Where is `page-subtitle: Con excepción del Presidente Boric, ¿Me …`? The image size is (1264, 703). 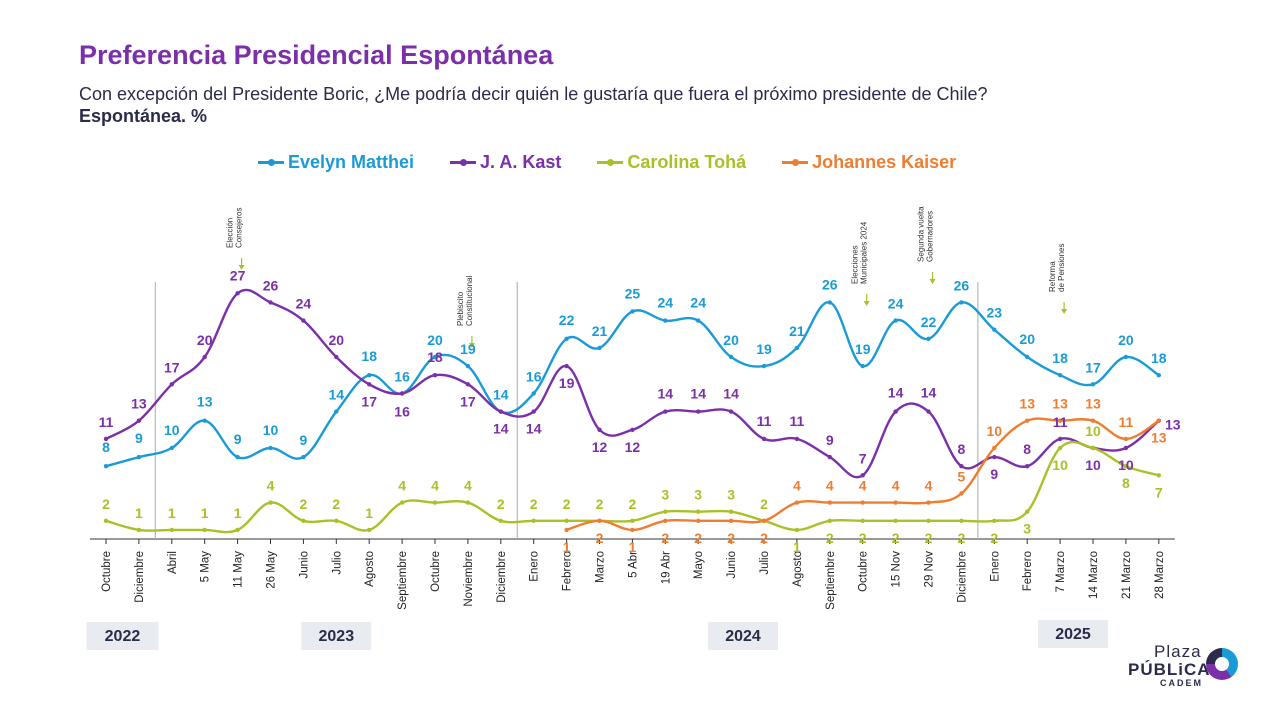
page-subtitle: Con excepción del Presidente Boric, ¿Me … is located at coordinates (533, 94).